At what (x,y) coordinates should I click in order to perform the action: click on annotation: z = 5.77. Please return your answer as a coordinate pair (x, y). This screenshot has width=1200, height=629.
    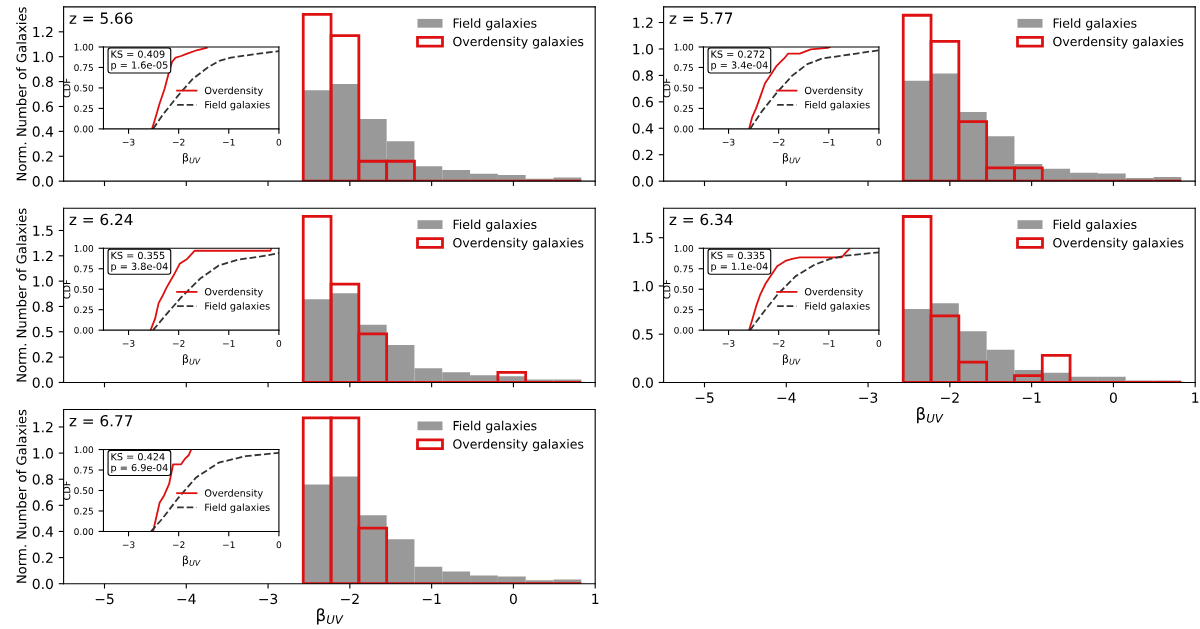
    Looking at the image, I should click on (701, 18).